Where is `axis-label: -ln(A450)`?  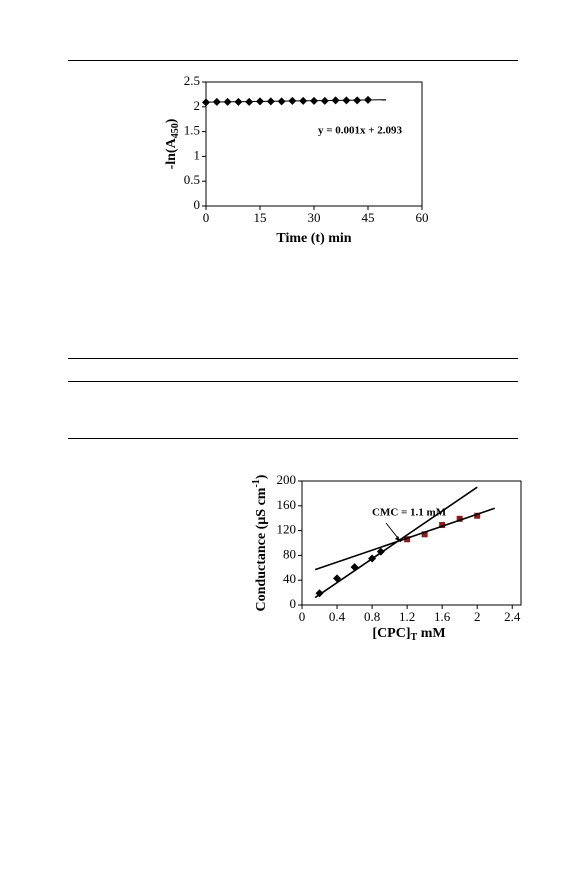 axis-label: -ln(A450) is located at coordinates (172, 143).